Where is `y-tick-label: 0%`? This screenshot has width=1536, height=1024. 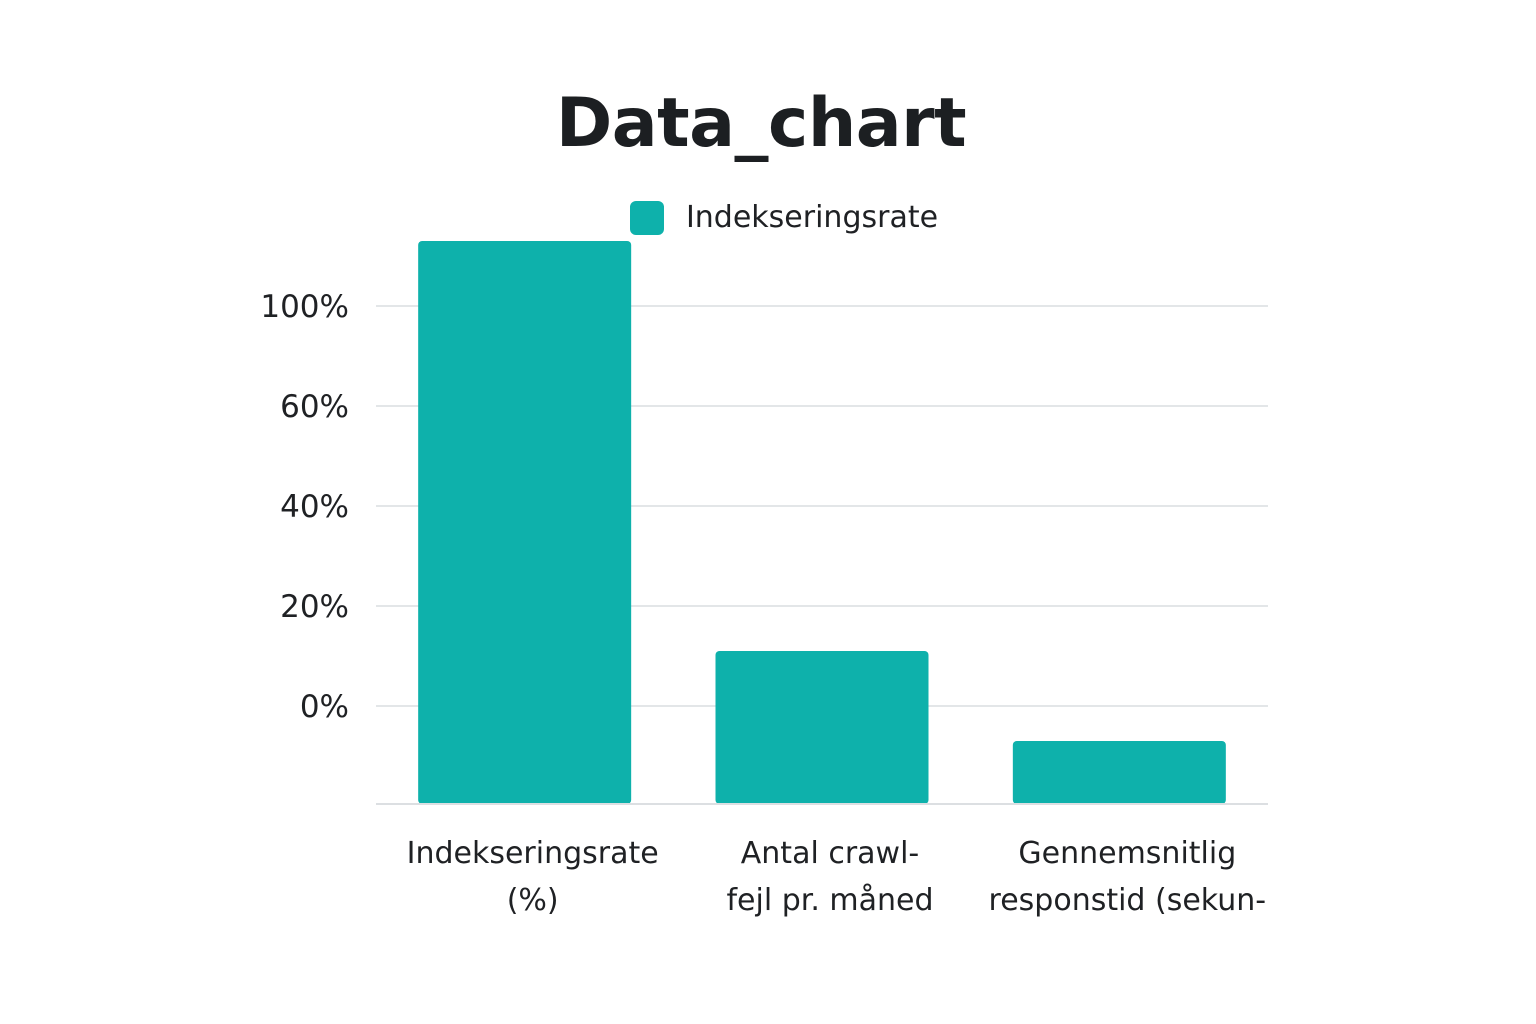
y-tick-label: 0% is located at coordinates (324, 707).